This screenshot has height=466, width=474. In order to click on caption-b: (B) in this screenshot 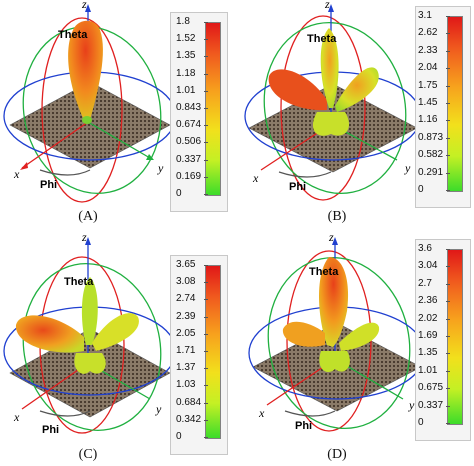, I will do `click(337, 216)`.